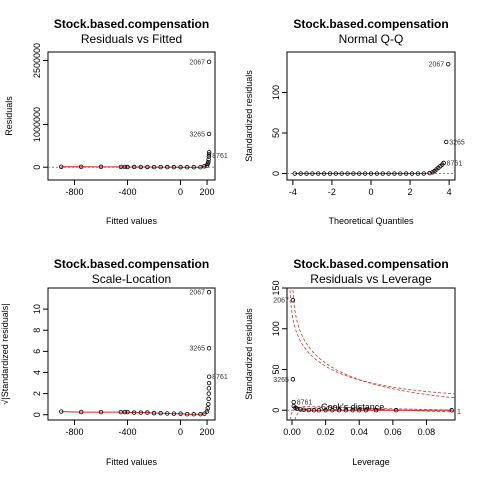 The width and height of the screenshot is (480, 480). I want to click on panel-2-x-tick-label: 0, so click(370, 192).